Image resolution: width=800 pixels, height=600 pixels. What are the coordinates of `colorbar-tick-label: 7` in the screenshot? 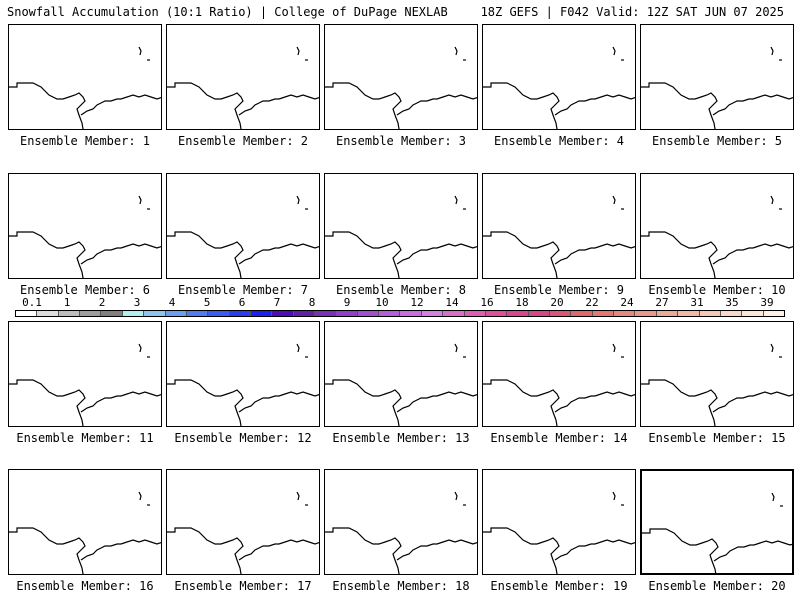 It's located at (277, 302).